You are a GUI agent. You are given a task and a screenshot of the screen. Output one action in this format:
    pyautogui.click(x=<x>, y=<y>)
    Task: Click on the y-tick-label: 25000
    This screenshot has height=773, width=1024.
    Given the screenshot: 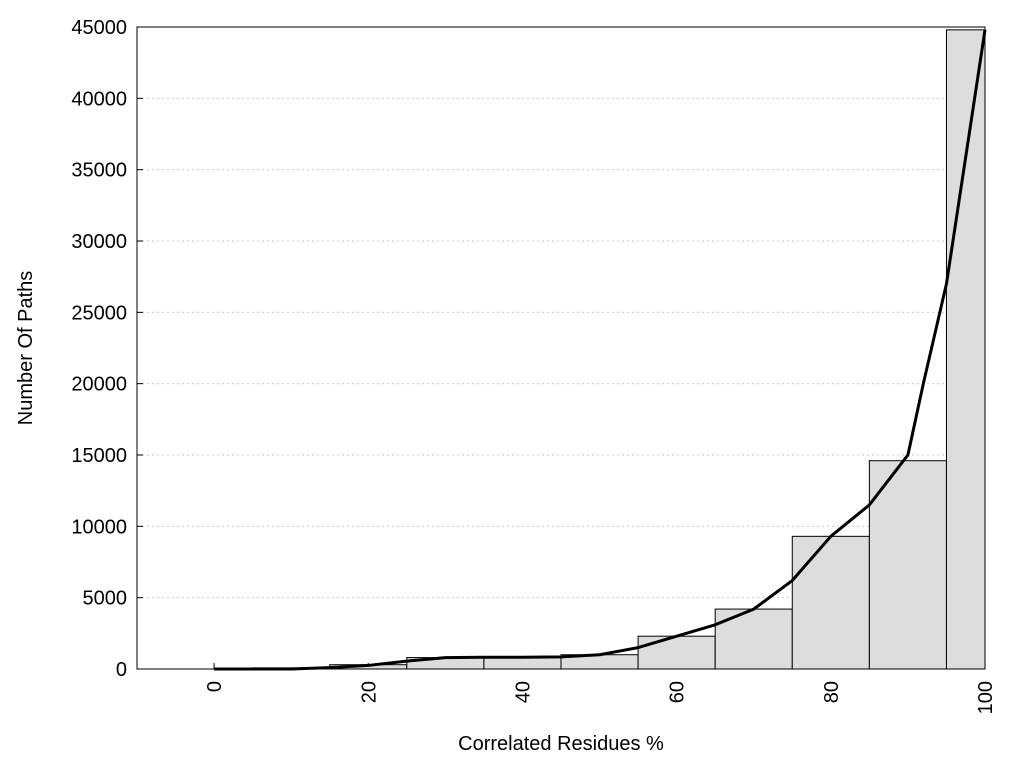 What is the action you would take?
    pyautogui.click(x=99, y=313)
    